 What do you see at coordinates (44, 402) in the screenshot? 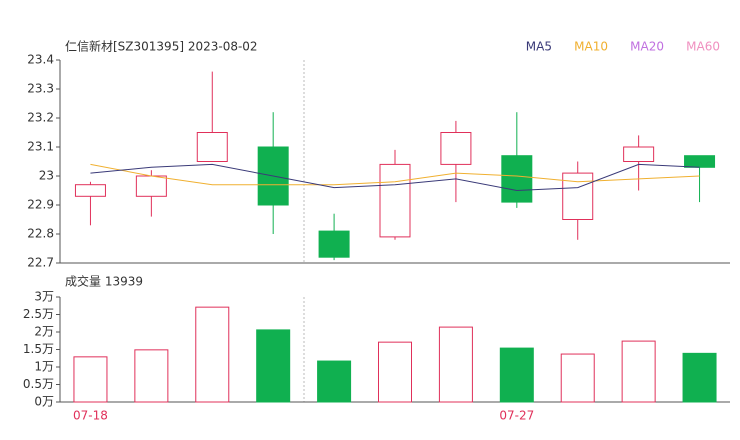
I see `y-tick-label: 0万` at bounding box center [44, 402].